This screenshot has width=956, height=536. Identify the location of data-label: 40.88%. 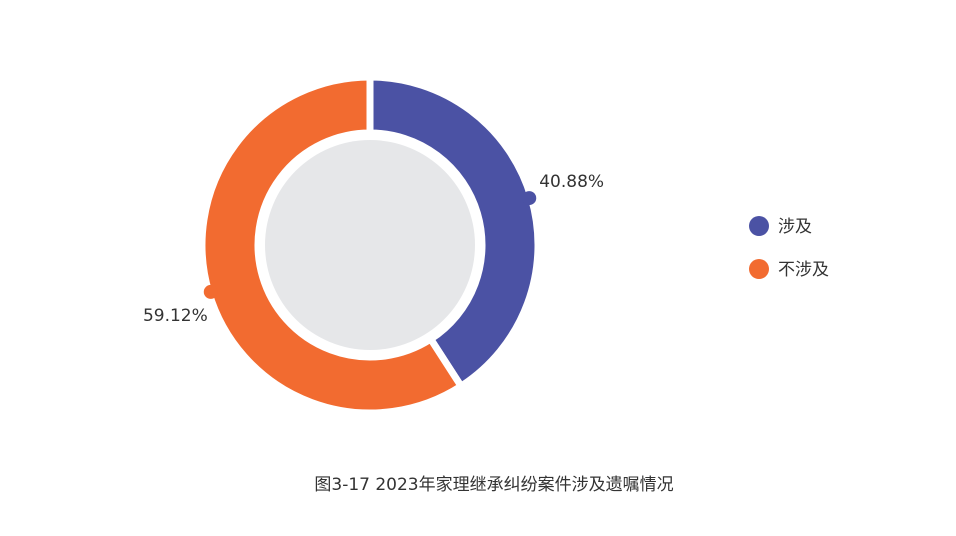
(571, 182).